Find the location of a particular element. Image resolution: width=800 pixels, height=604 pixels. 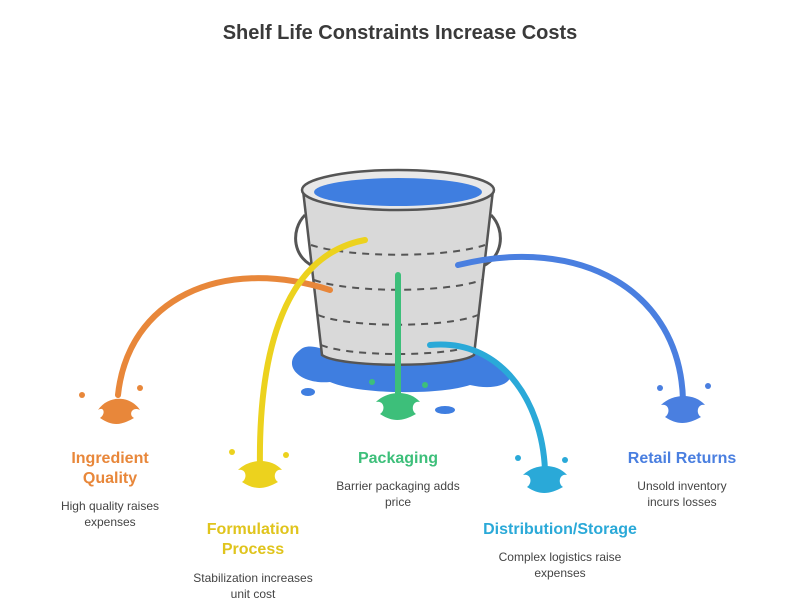

item-label: Packaging is located at coordinates (398, 458).